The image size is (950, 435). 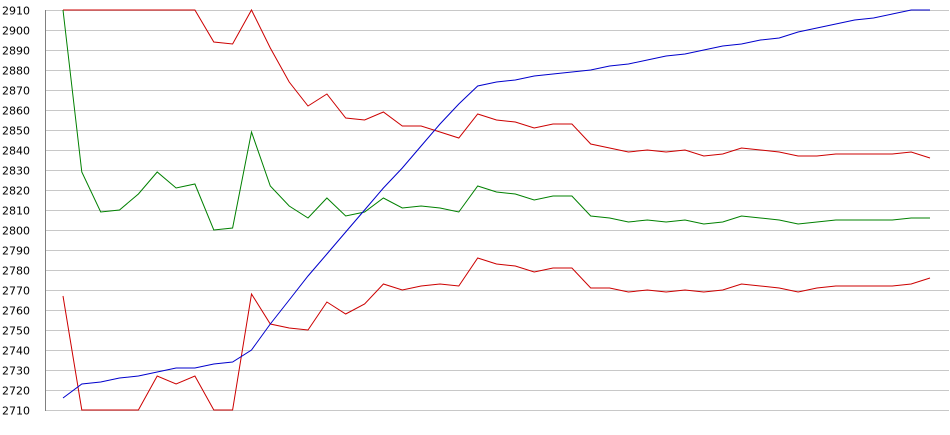 What do you see at coordinates (16, 351) in the screenshot?
I see `y-tick-label: 2740` at bounding box center [16, 351].